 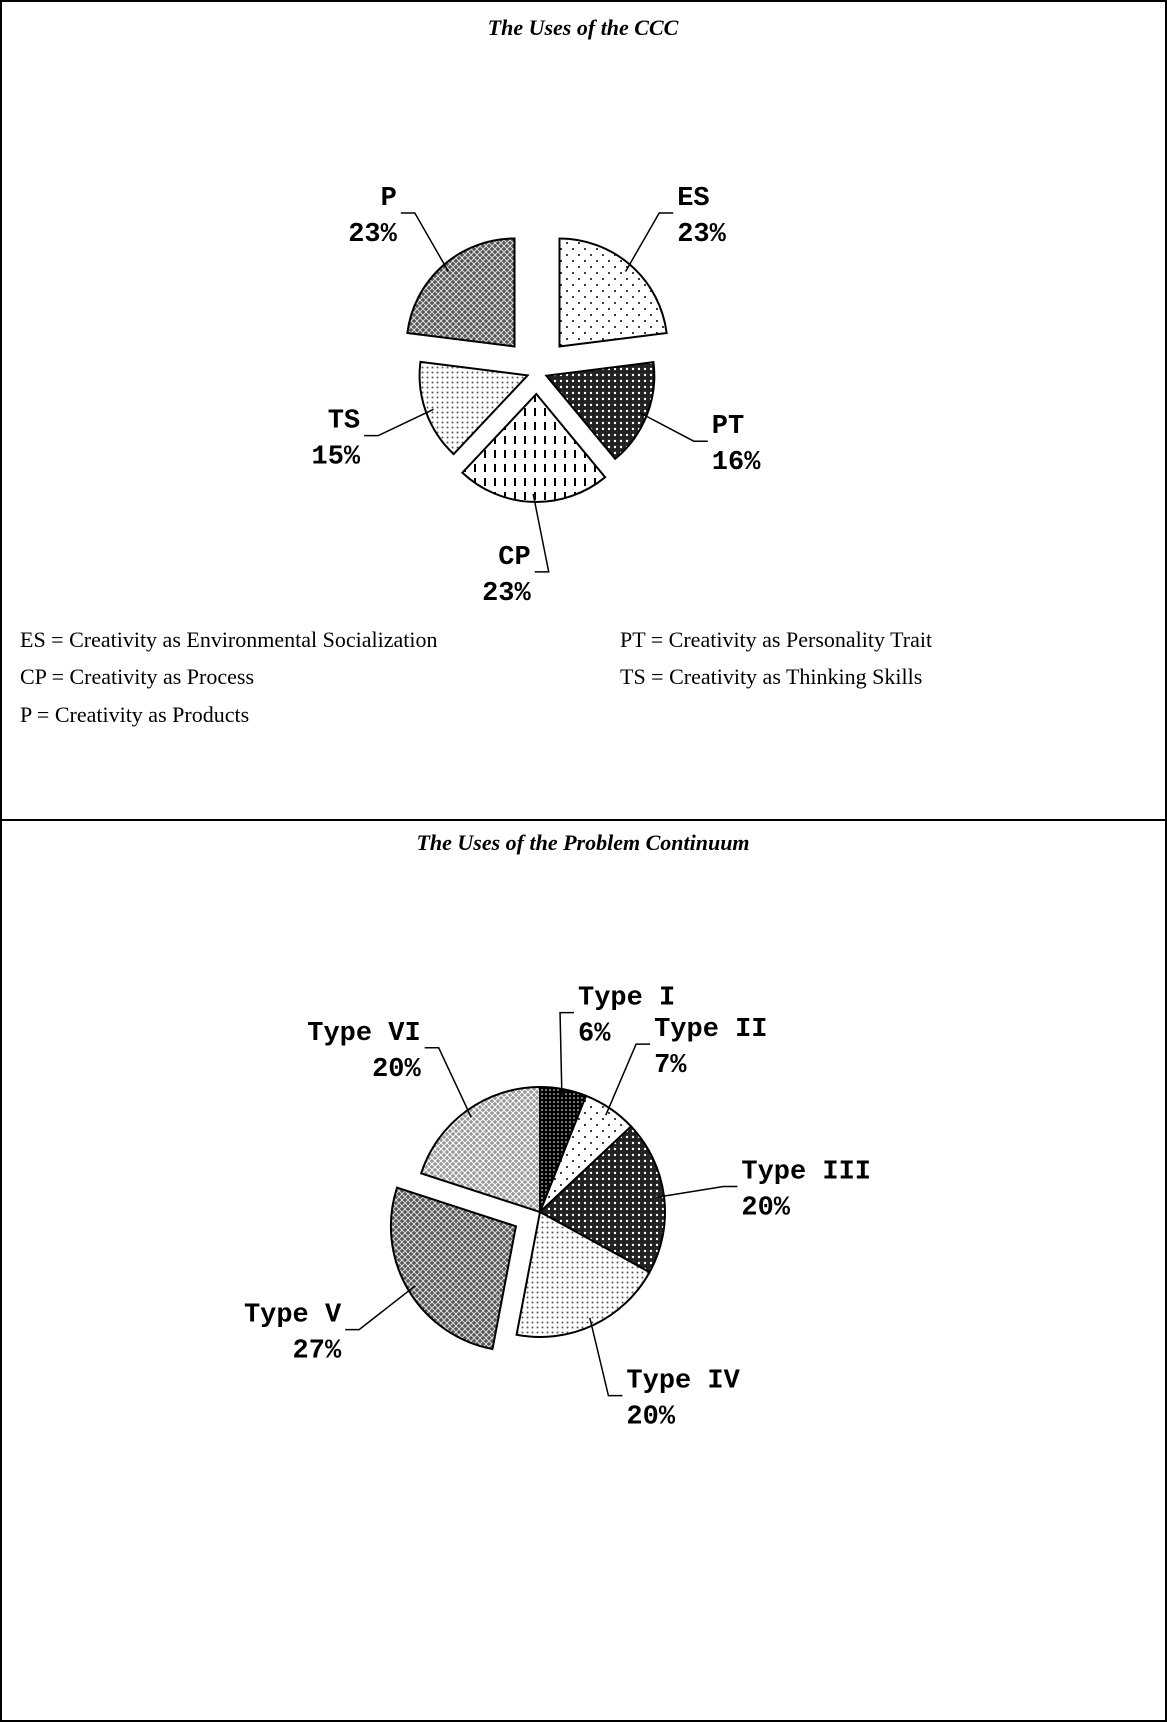 I want to click on slice-label: Type III, so click(x=806, y=1173).